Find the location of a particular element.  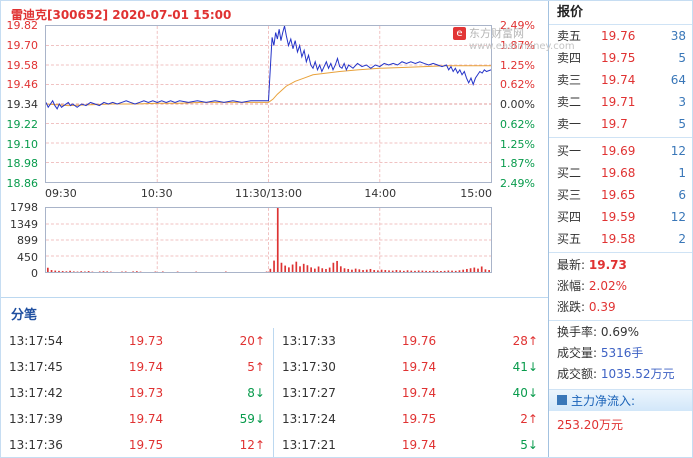

stat-value: 0.69% is located at coordinates (619, 332).